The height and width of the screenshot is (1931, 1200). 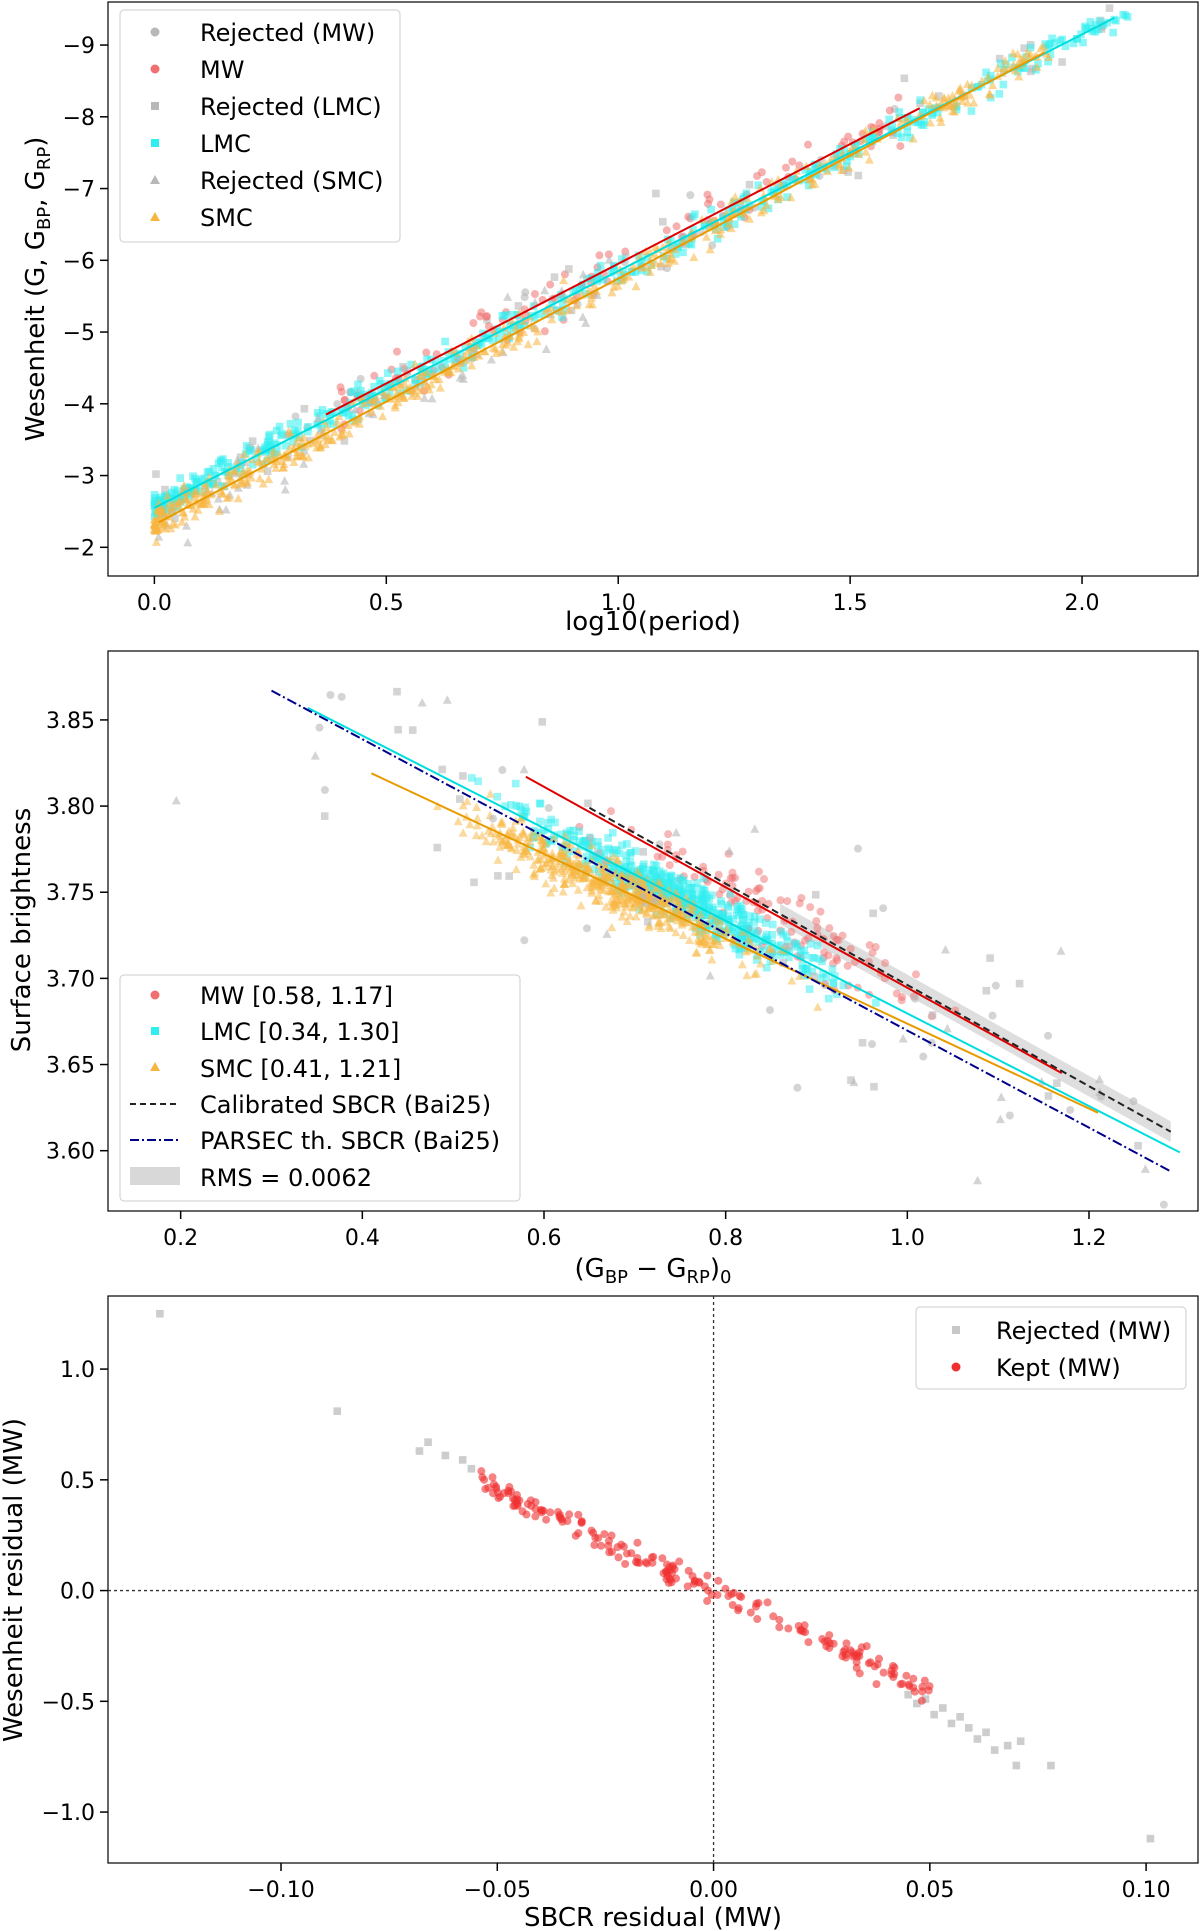 I want to click on legend-label-kept-mw: Kept (MW), so click(x=1058, y=1368).